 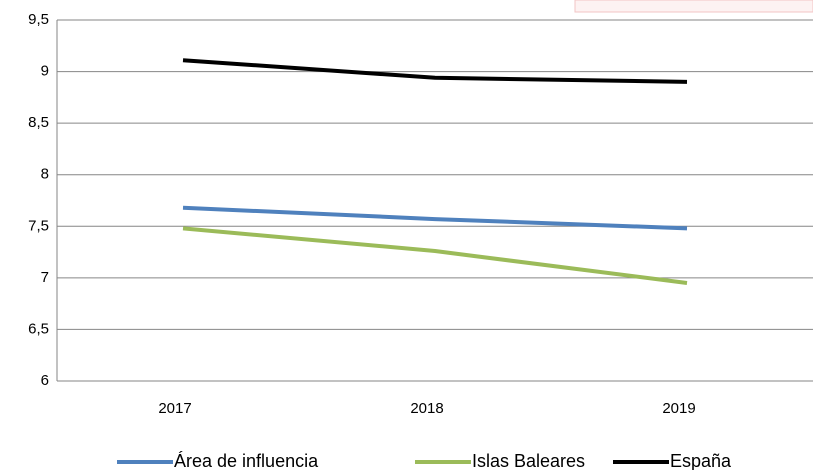 What do you see at coordinates (45, 174) in the screenshot?
I see `y-tick-label: 8` at bounding box center [45, 174].